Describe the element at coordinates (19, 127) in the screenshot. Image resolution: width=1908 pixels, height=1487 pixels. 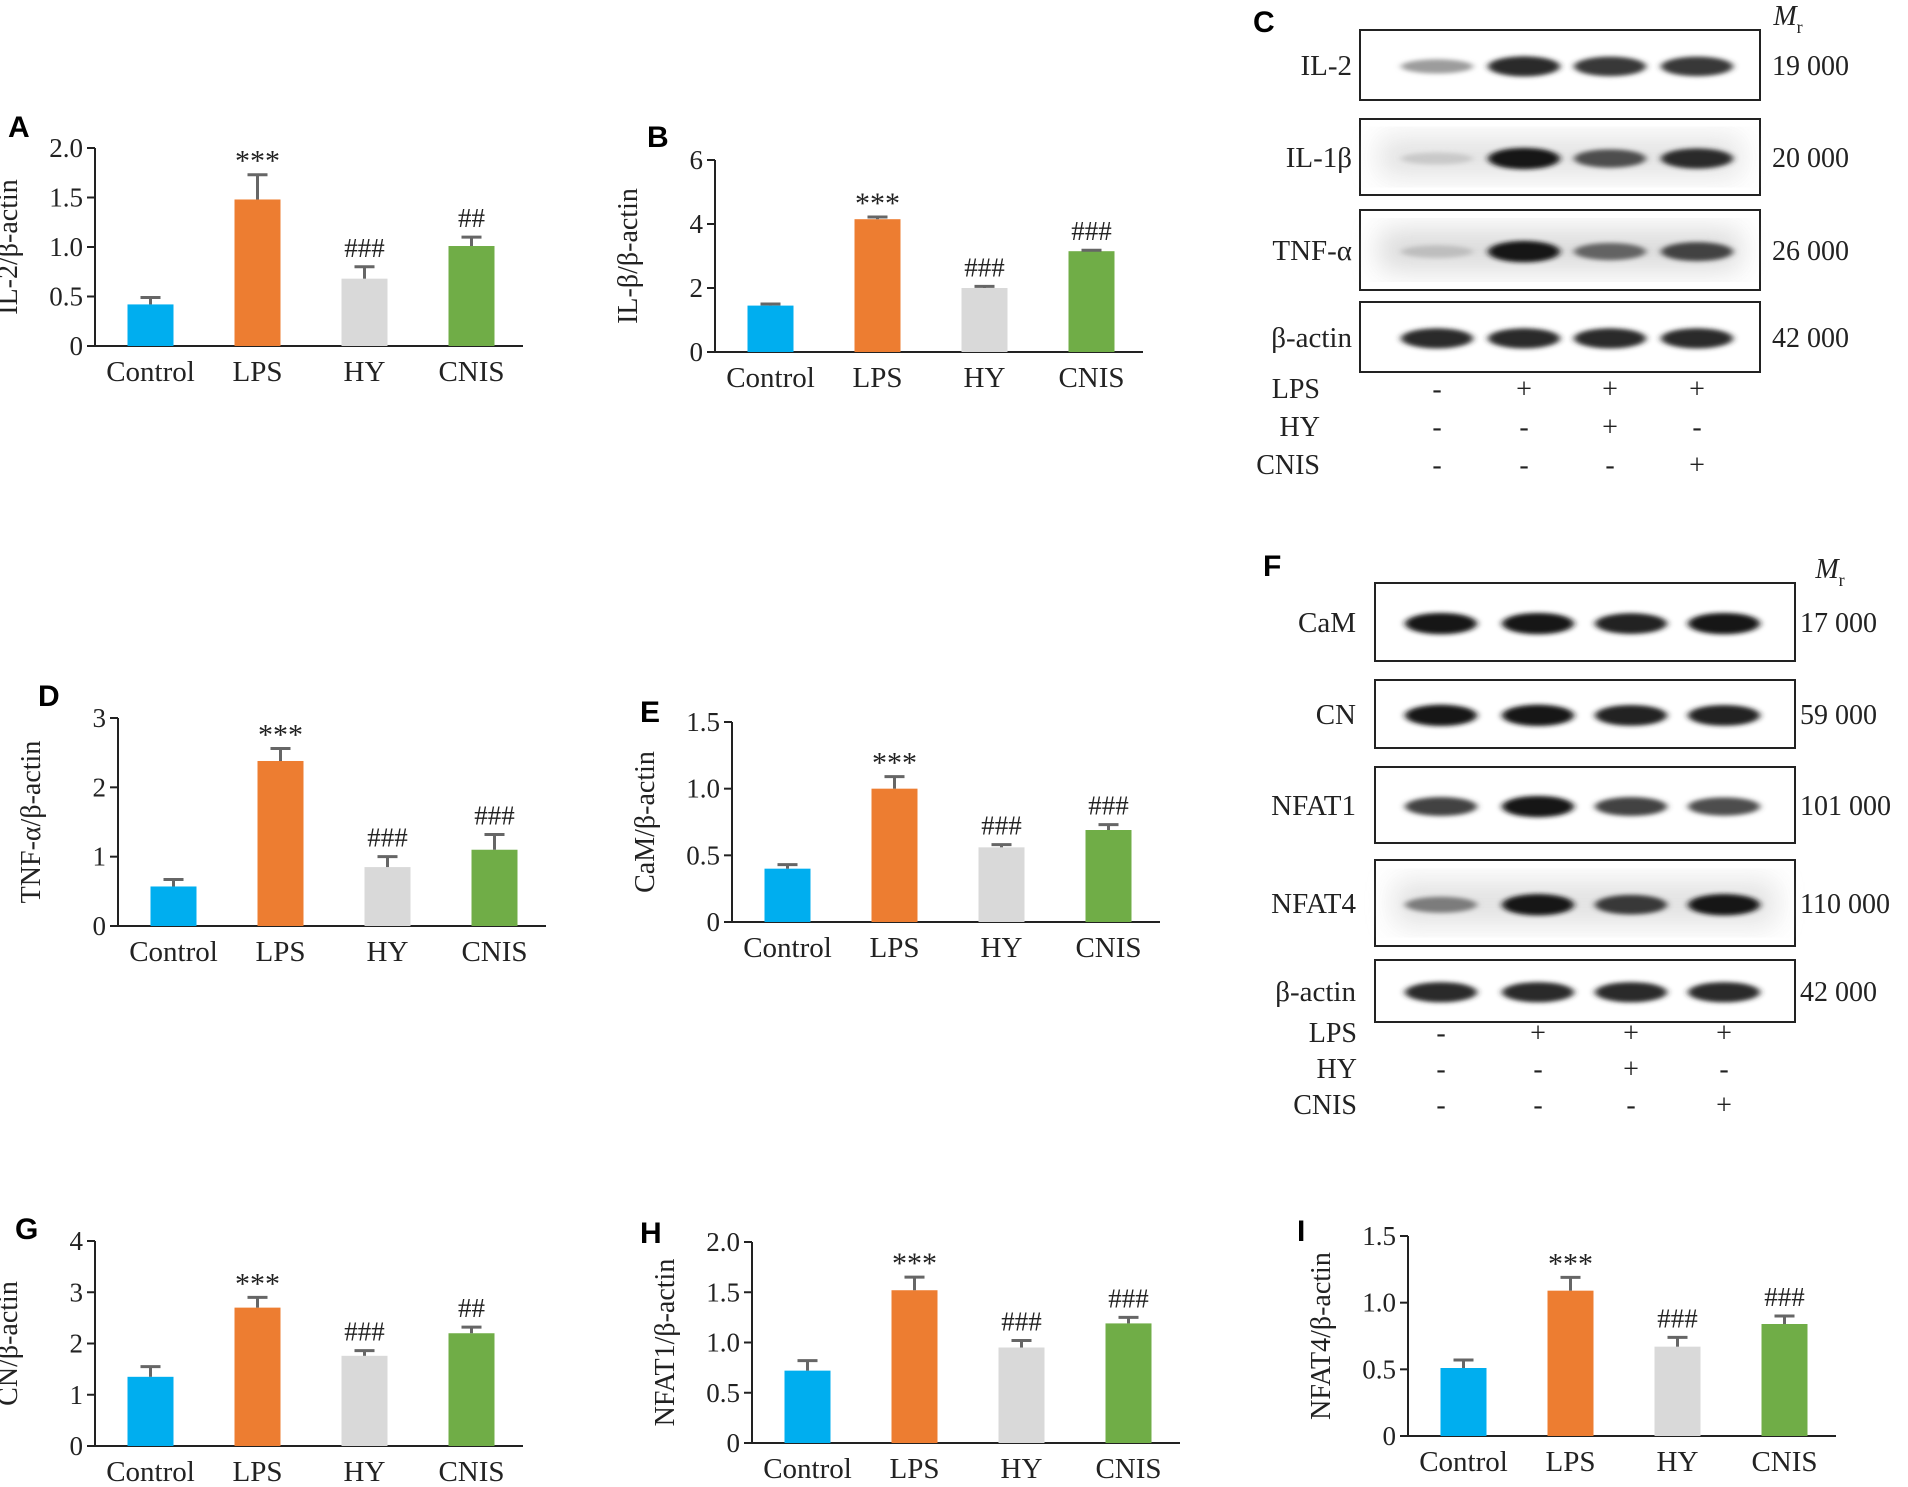
I see `panel-letter: A` at that location.